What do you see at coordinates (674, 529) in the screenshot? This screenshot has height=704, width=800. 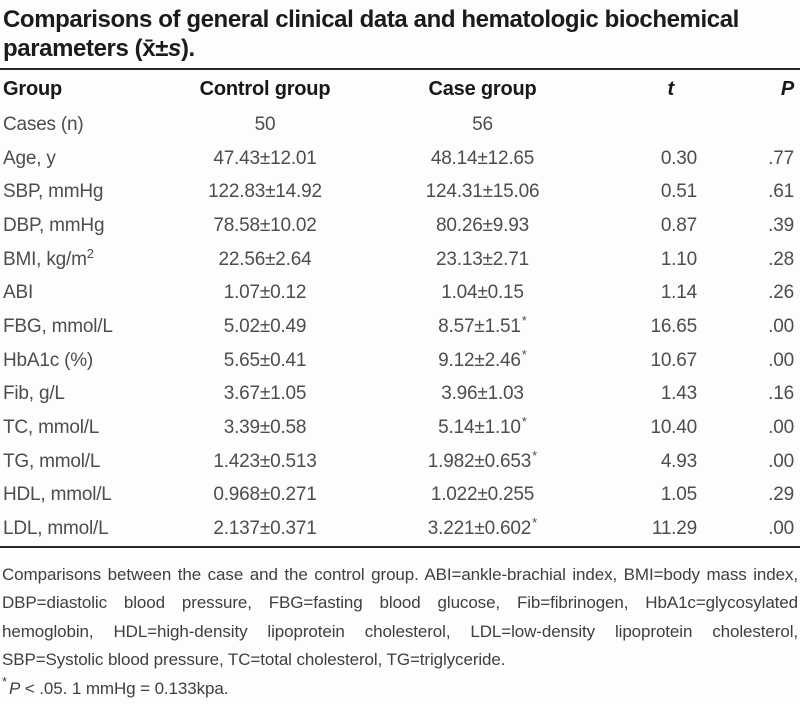 I see `cell-t: 11.29` at bounding box center [674, 529].